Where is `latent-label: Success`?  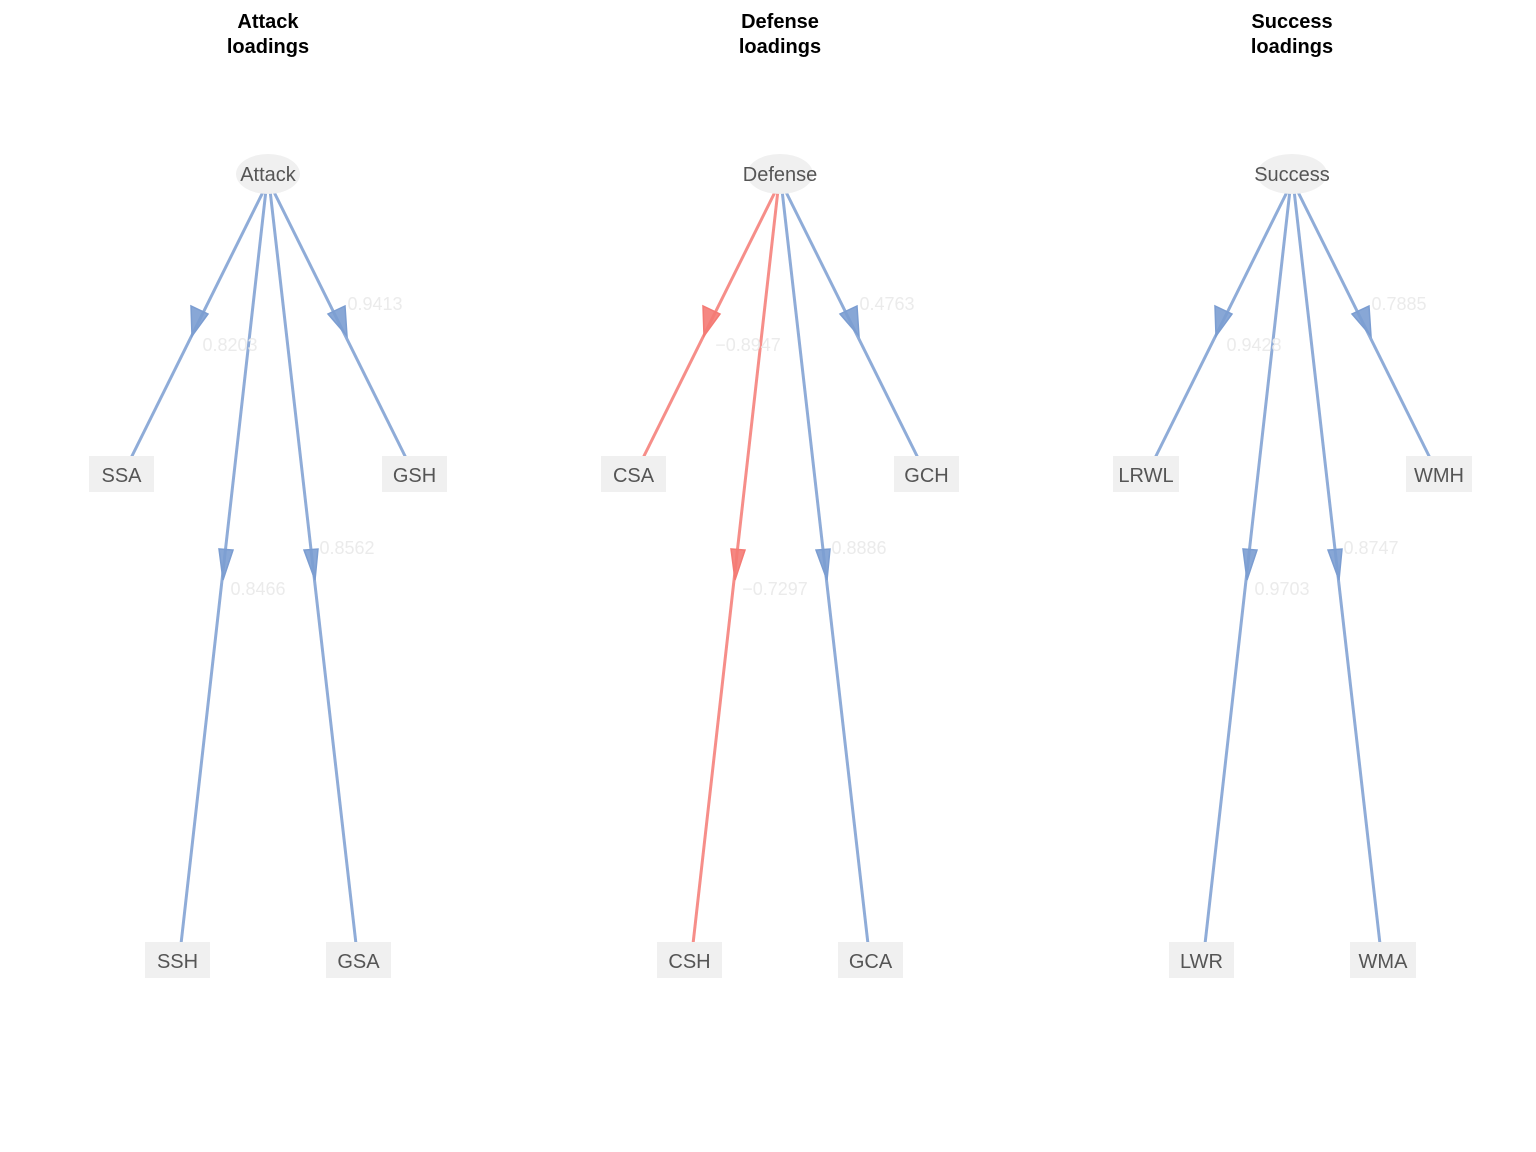
latent-label: Success is located at coordinates (1292, 175).